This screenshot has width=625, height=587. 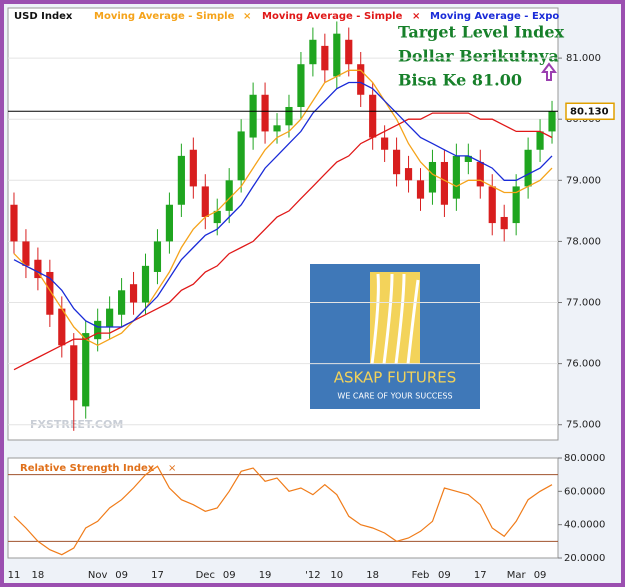 I want to click on y-tick-label: 81.000, so click(x=583, y=58).